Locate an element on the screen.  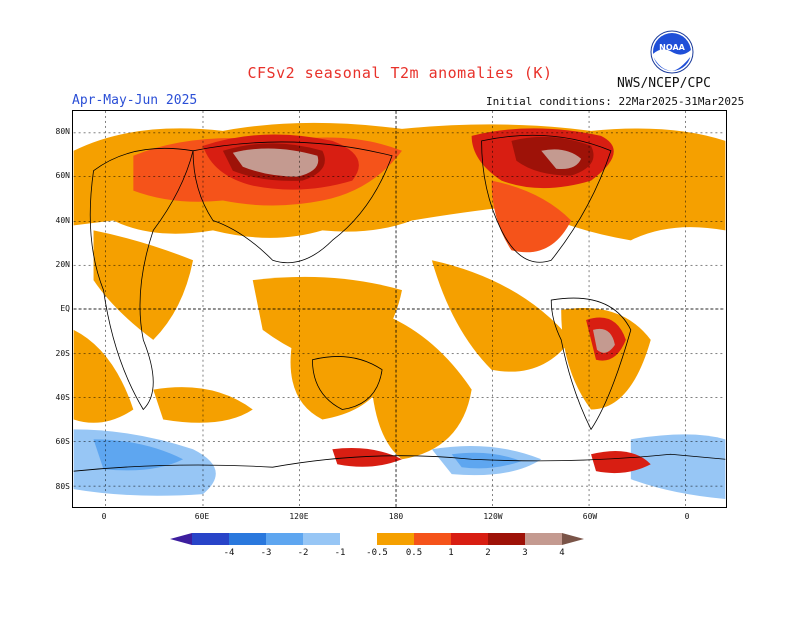
noaa-logo-icon: NOAA is located at coordinates (672, 52).